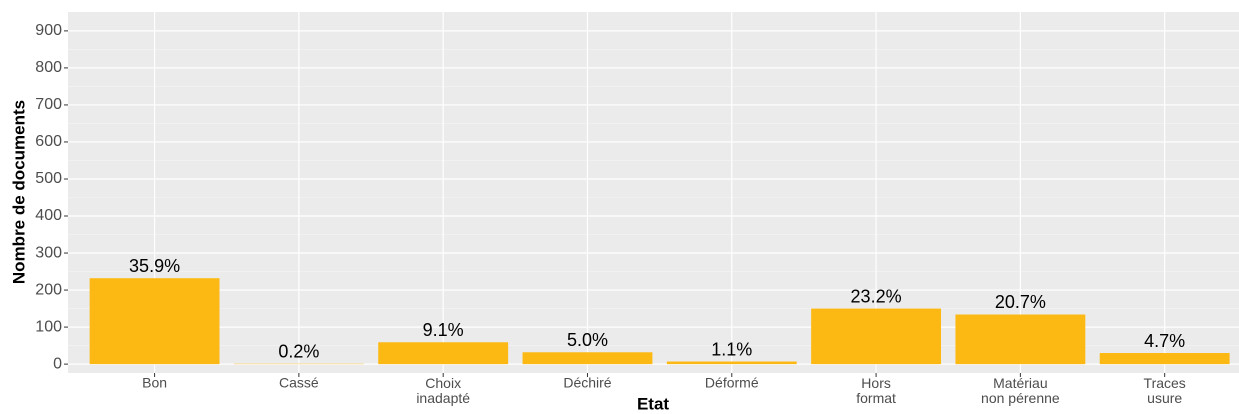  Describe the element at coordinates (443, 330) in the screenshot. I see `bar-label: 9.1%` at that location.